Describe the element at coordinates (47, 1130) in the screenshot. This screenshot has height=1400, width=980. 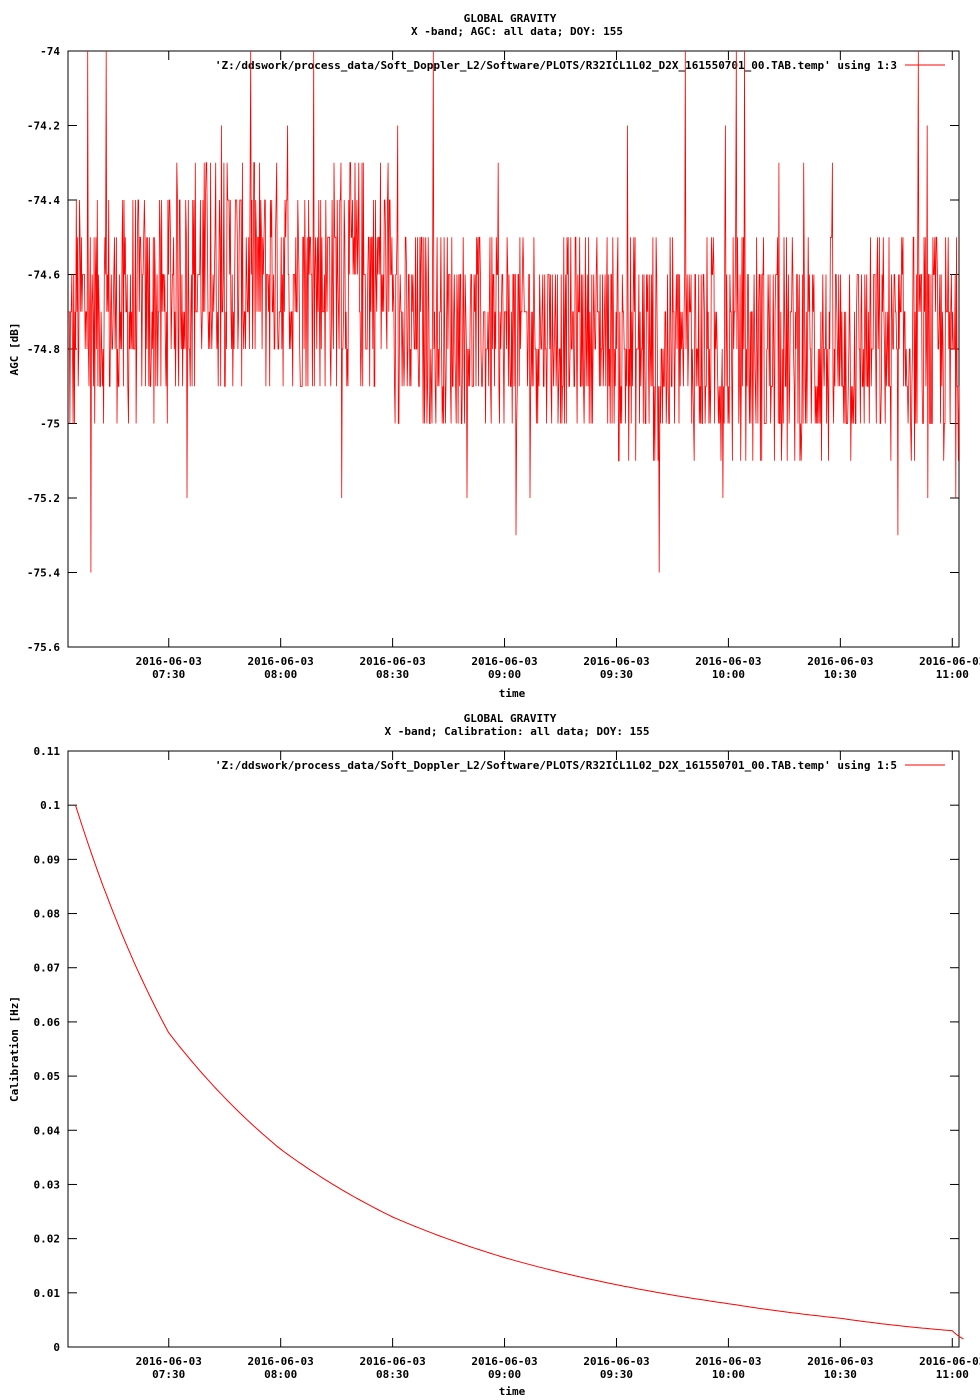
I see `y-tick-label: 0.04` at that location.